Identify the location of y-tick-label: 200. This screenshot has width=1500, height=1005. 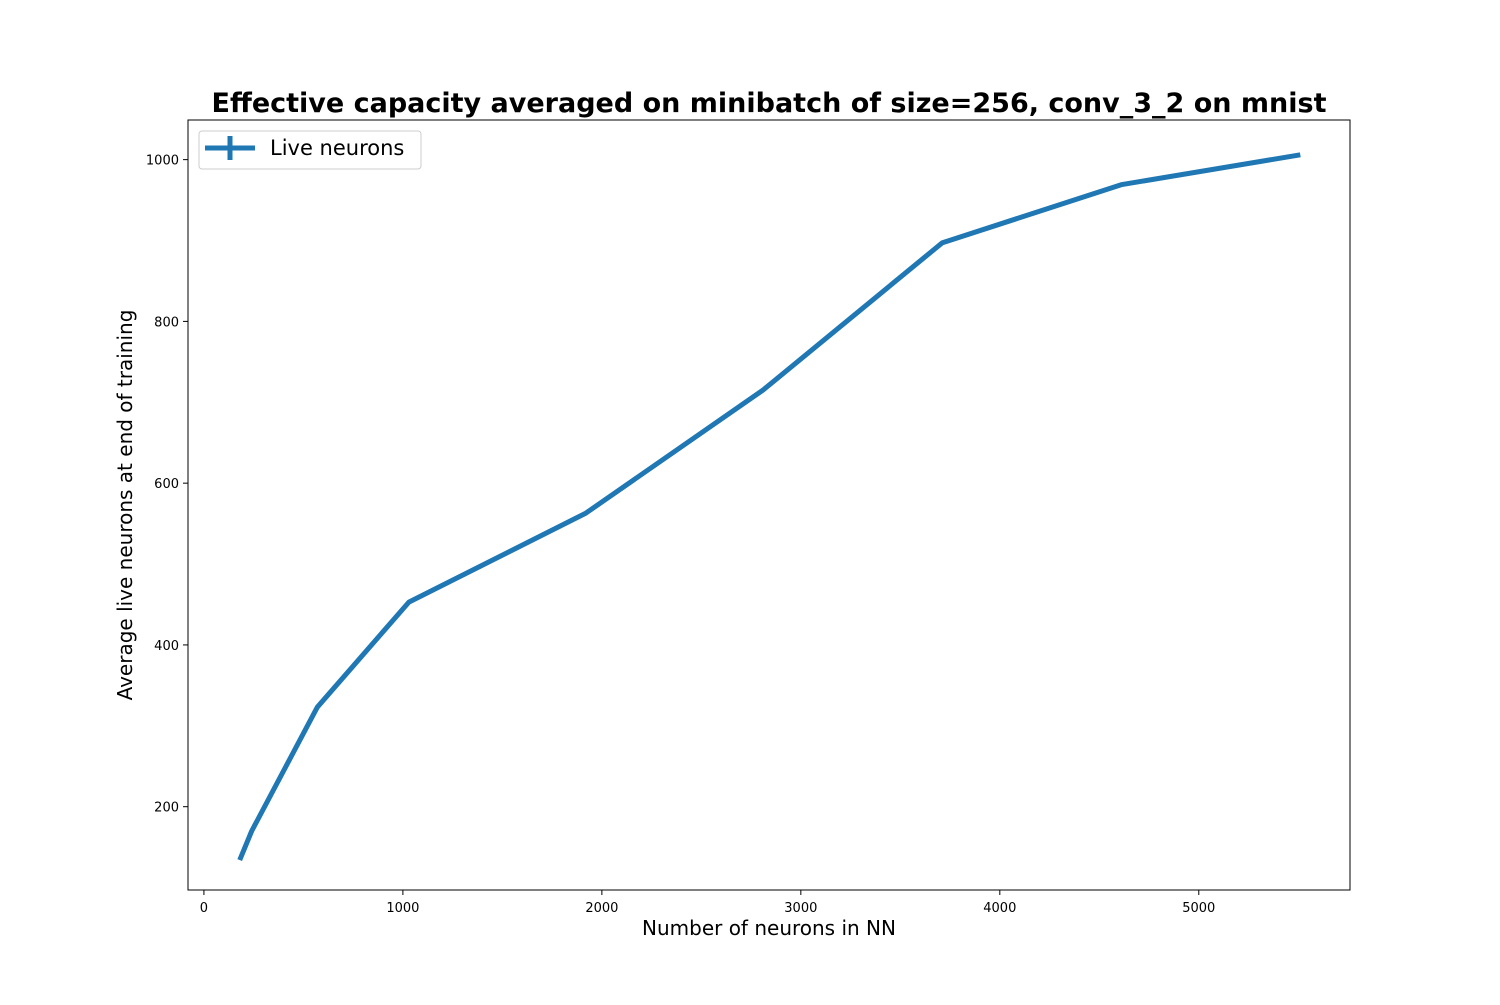
(166, 808).